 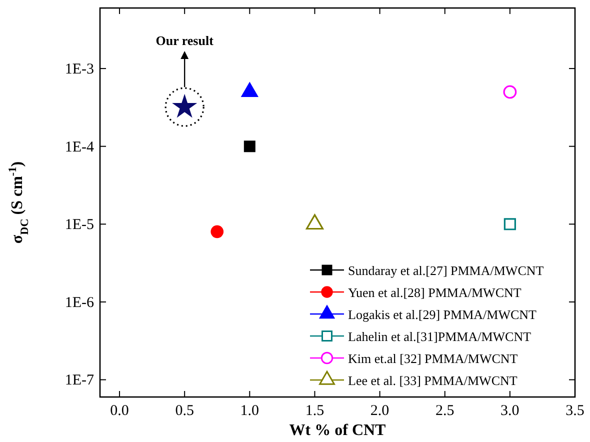 What do you see at coordinates (314, 411) in the screenshot?
I see `x-tick-label: 1.5` at bounding box center [314, 411].